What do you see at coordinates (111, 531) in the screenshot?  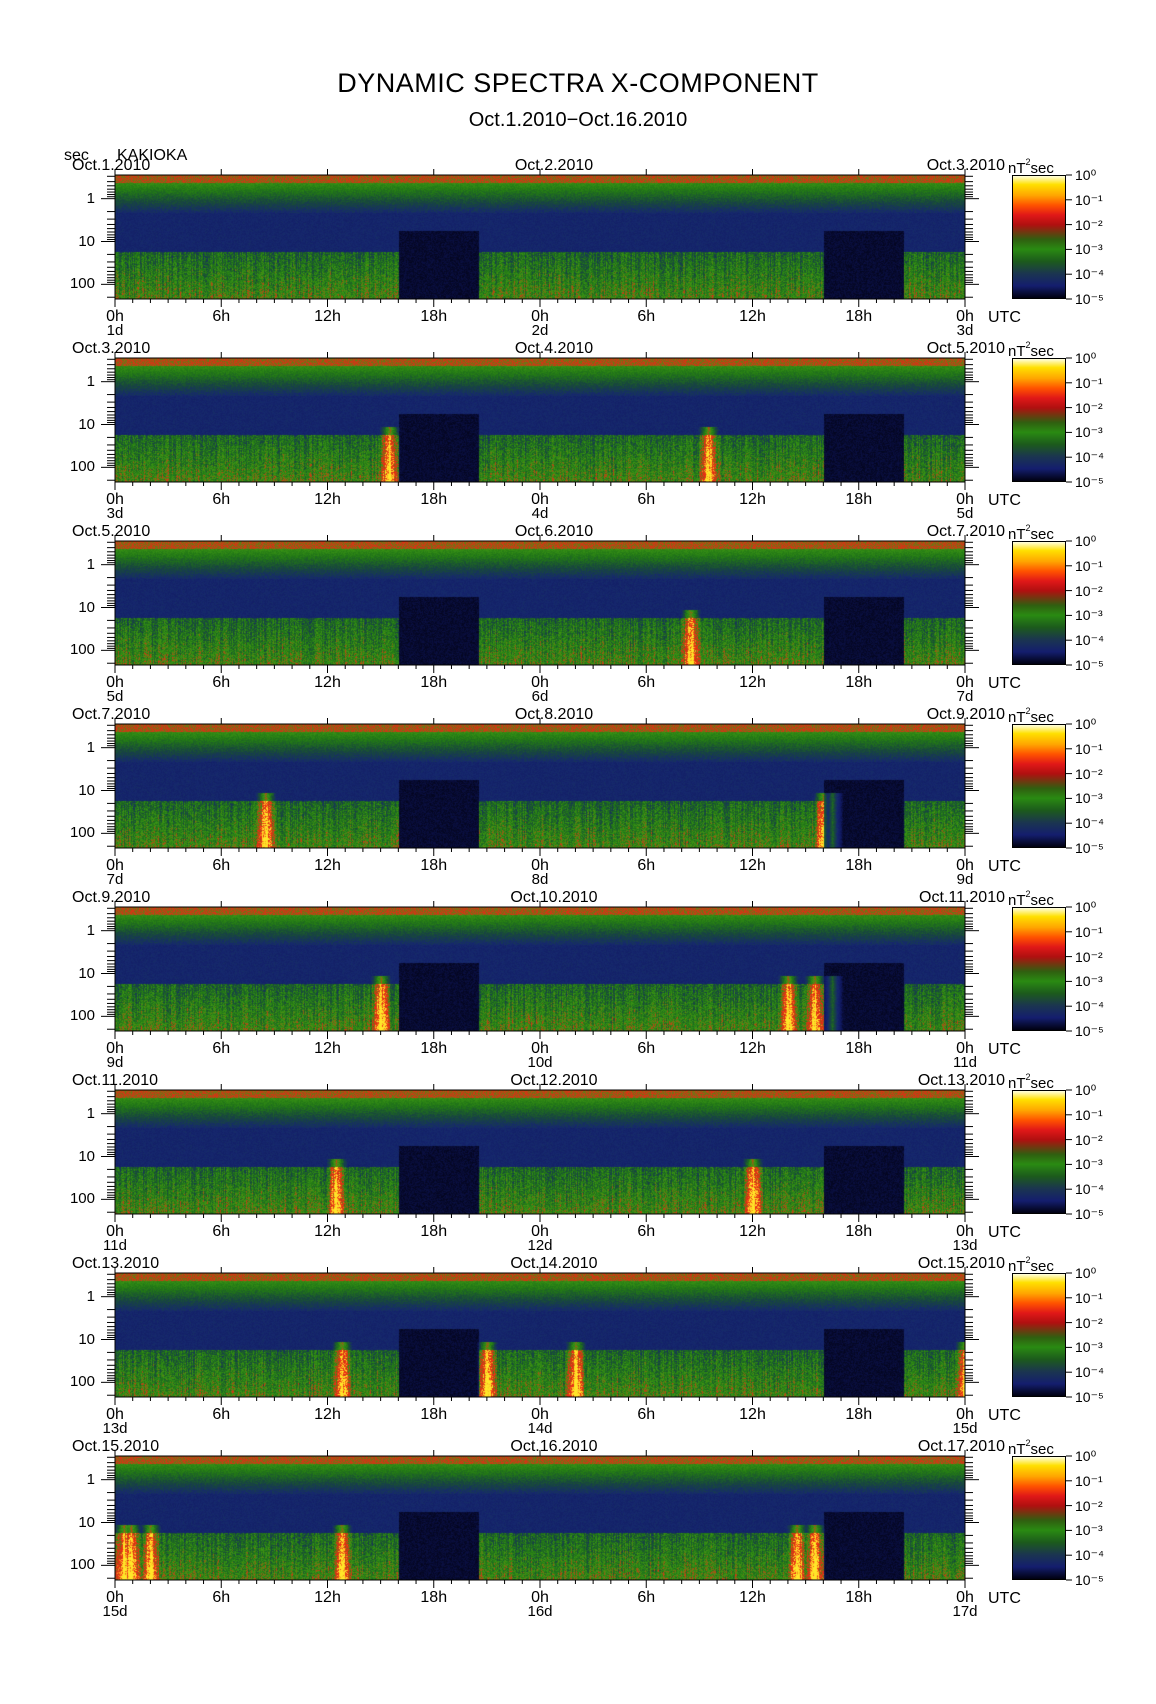 I see `panel-date-start: Oct.5.2010` at bounding box center [111, 531].